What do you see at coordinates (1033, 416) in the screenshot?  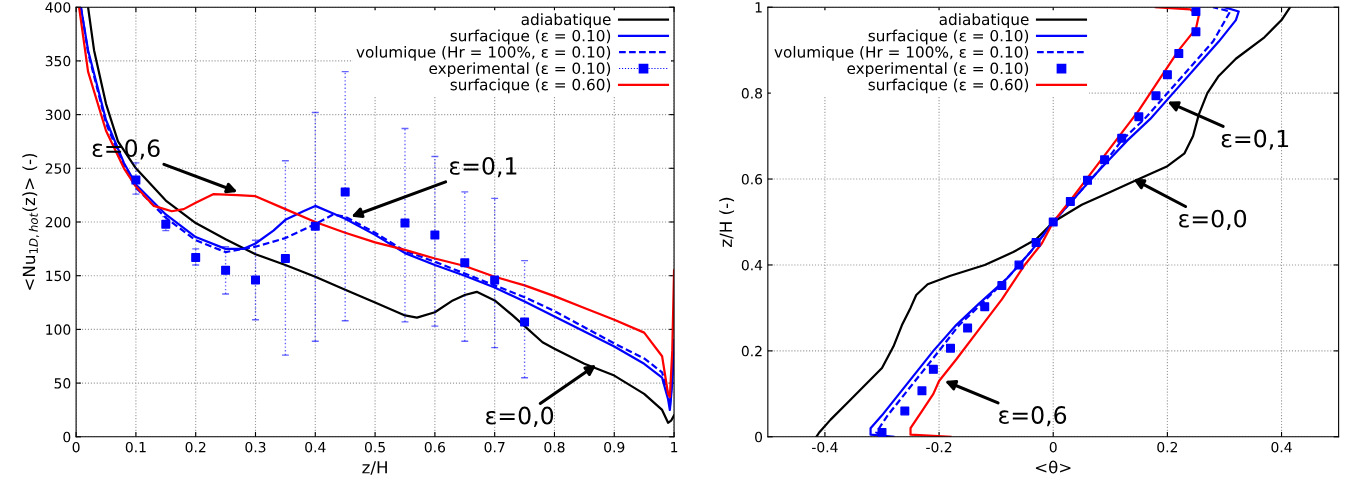 I see `annotation: ε=0,6` at bounding box center [1033, 416].